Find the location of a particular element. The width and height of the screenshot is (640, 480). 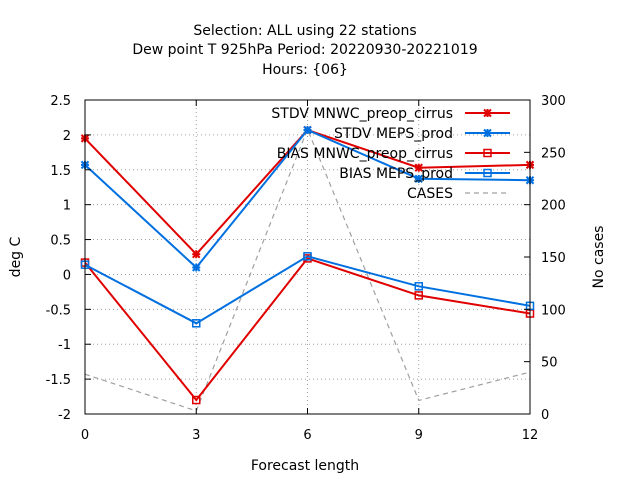

title-line-3: Hours: {06} is located at coordinates (305, 70).